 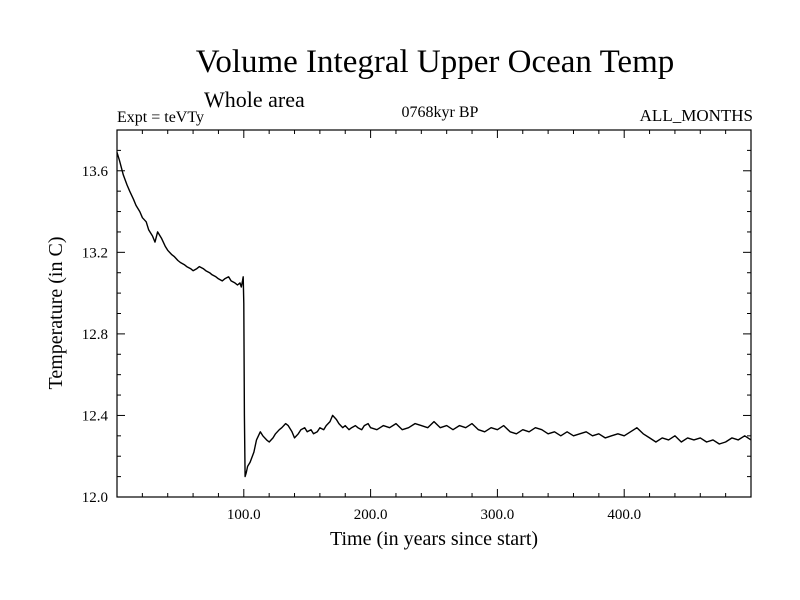 I want to click on chart-title: Volume Integral Upper Ocean Temp, so click(x=435, y=62).